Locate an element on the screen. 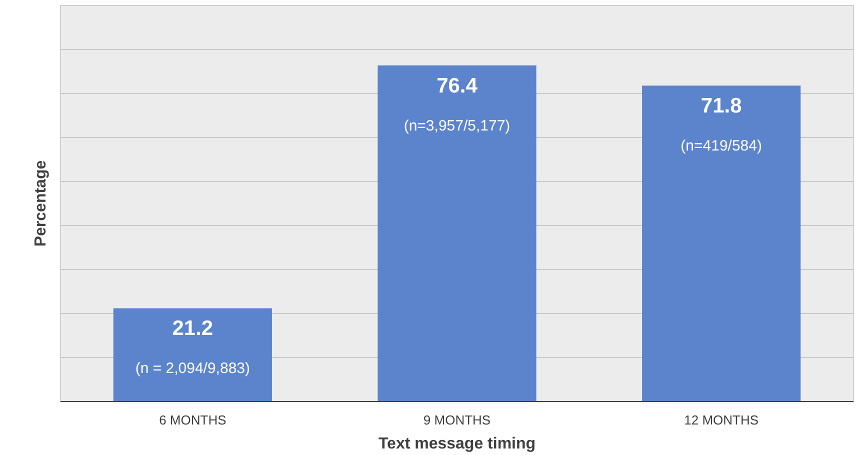 The height and width of the screenshot is (455, 858). annotation: (n=419/584) is located at coordinates (721, 146).